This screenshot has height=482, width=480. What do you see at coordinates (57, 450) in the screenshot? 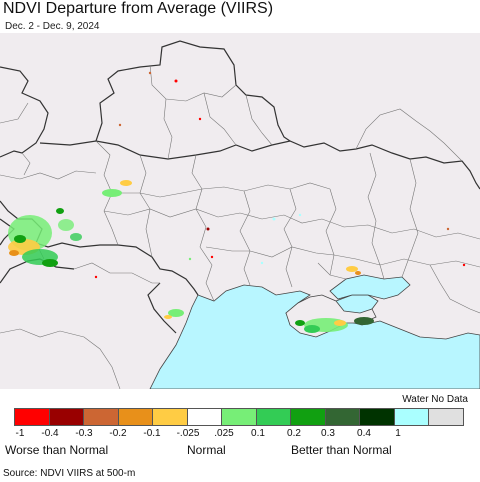
I see `worse-than-normal-label: Worse than Normal` at bounding box center [57, 450].